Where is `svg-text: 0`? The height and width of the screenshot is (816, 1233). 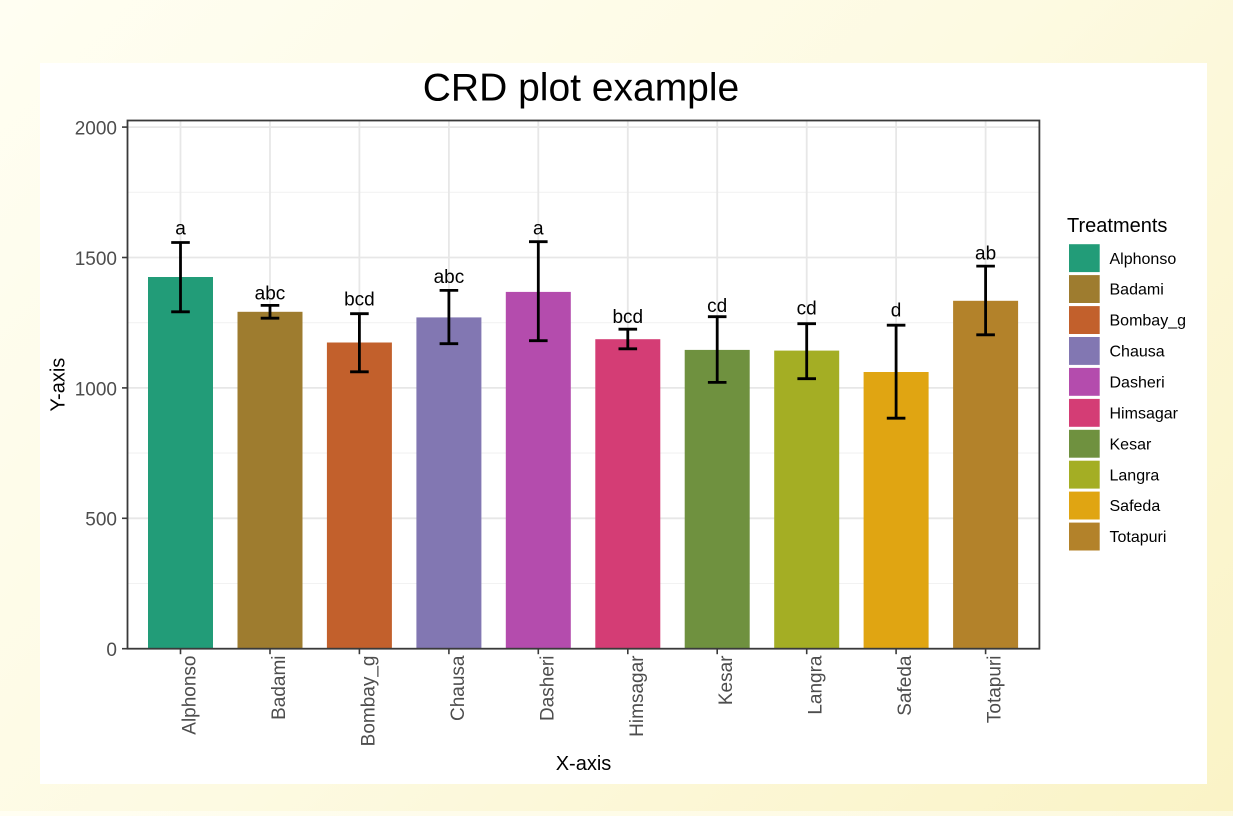 svg-text: 0 is located at coordinates (111, 650).